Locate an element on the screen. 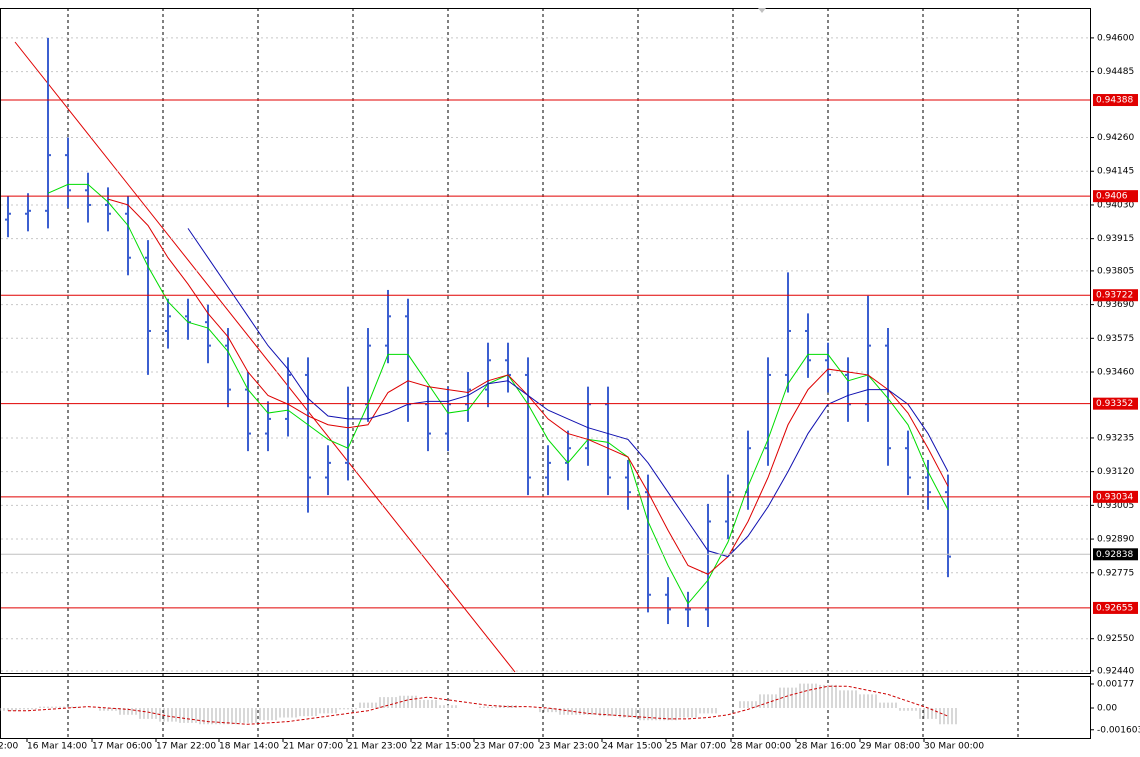  y-tick-label: 0.93235 is located at coordinates (1115, 438).